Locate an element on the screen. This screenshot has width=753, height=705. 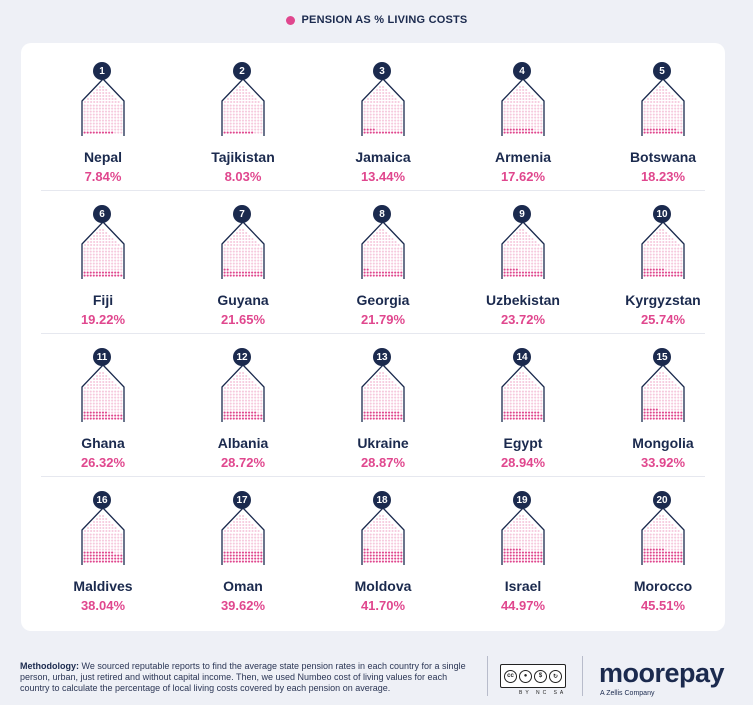
row-divider is located at coordinates (373, 476).